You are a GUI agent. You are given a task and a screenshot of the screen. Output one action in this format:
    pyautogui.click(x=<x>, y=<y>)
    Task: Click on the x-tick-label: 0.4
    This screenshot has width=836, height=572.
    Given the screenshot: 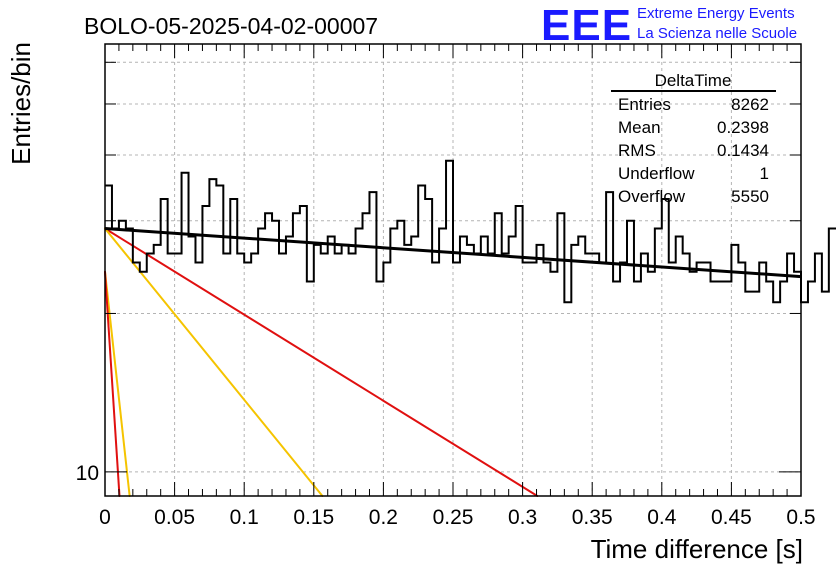 What is the action you would take?
    pyautogui.click(x=662, y=517)
    